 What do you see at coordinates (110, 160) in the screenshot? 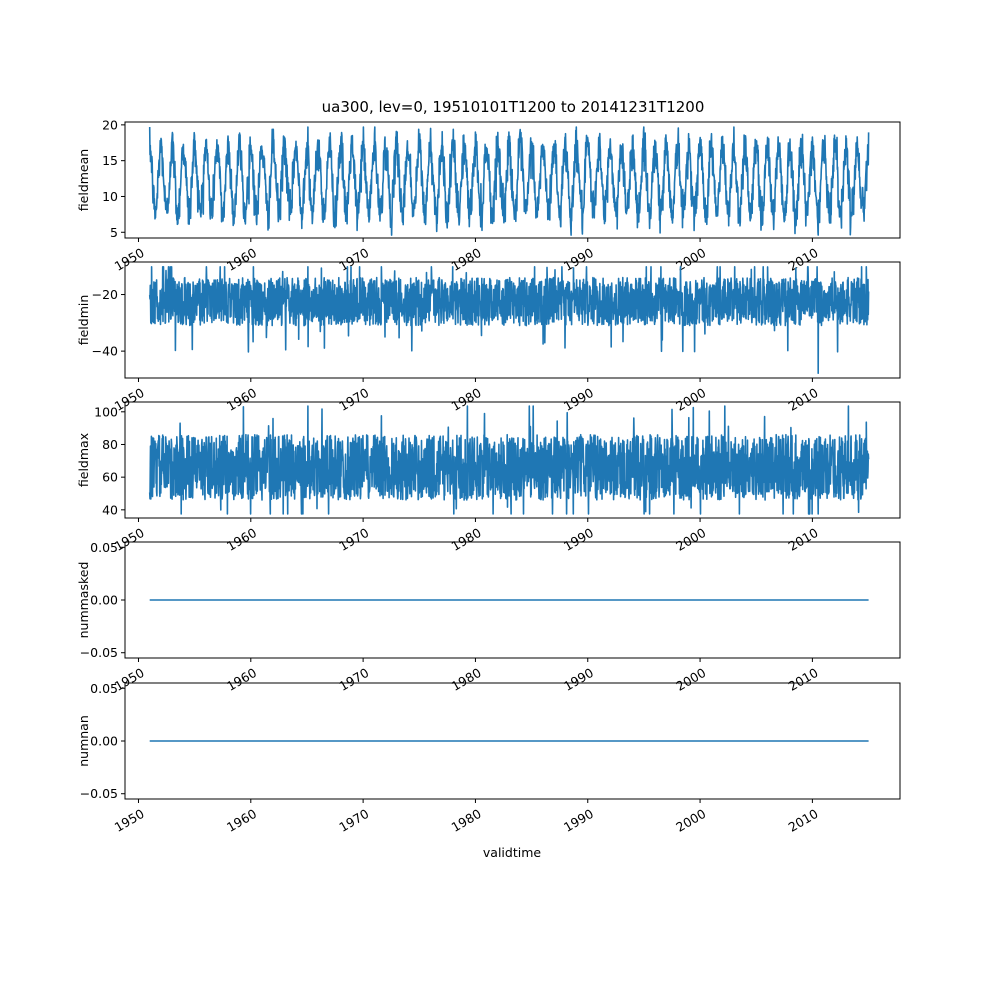
I see `fieldmean-y-tick-label: 15` at bounding box center [110, 160].